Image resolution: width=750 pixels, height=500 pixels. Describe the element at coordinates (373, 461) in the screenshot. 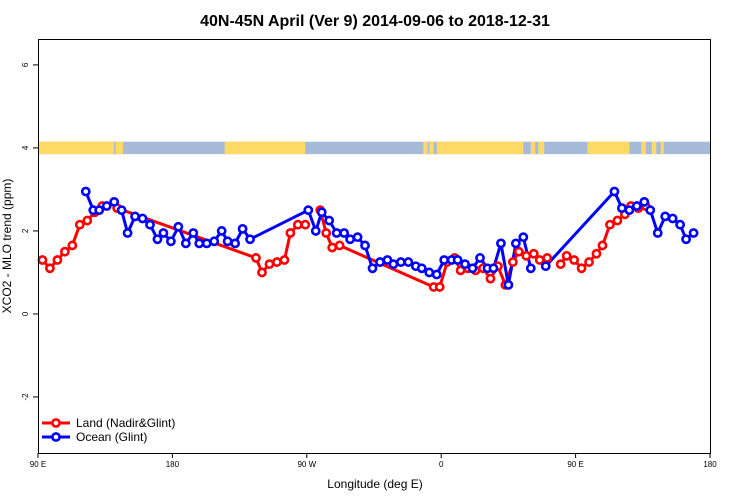

I see `x-axis: 90 E 180 90 W 0 90 E 180` at that location.